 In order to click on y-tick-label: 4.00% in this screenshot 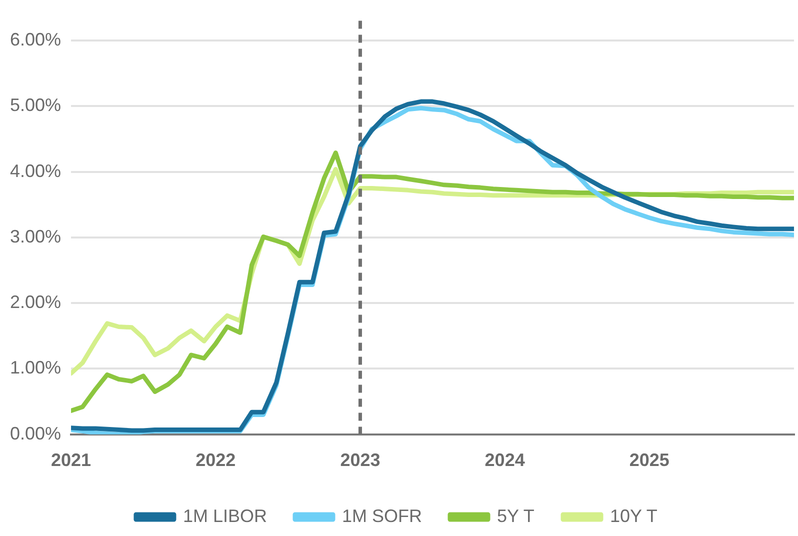, I will do `click(36, 170)`.